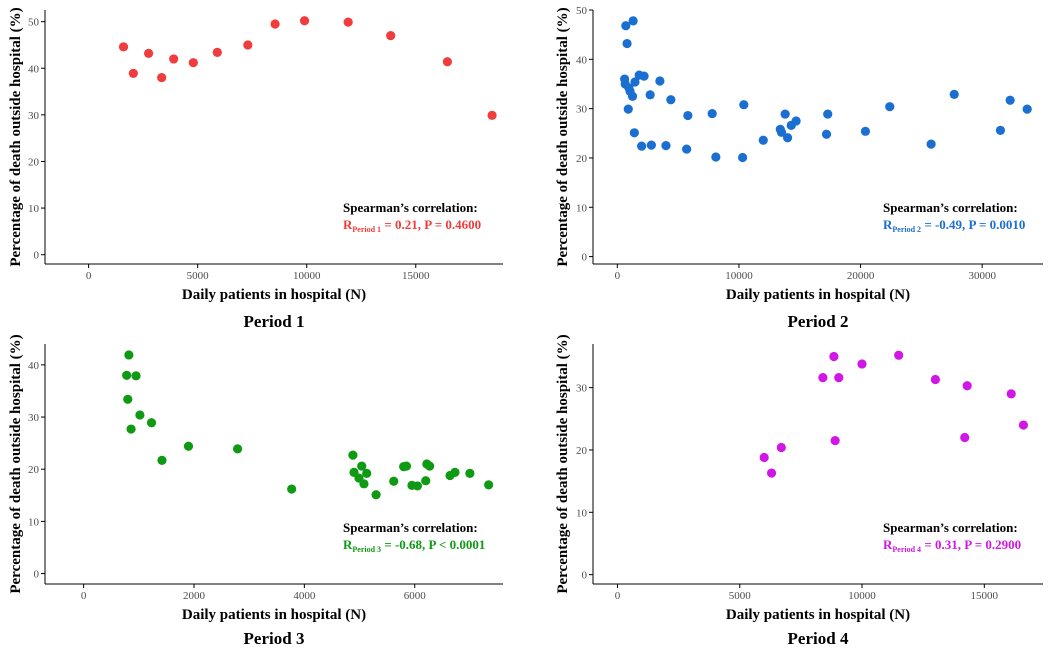 The height and width of the screenshot is (653, 1049). What do you see at coordinates (34, 116) in the screenshot?
I see `y-tick-label: 30` at bounding box center [34, 116].